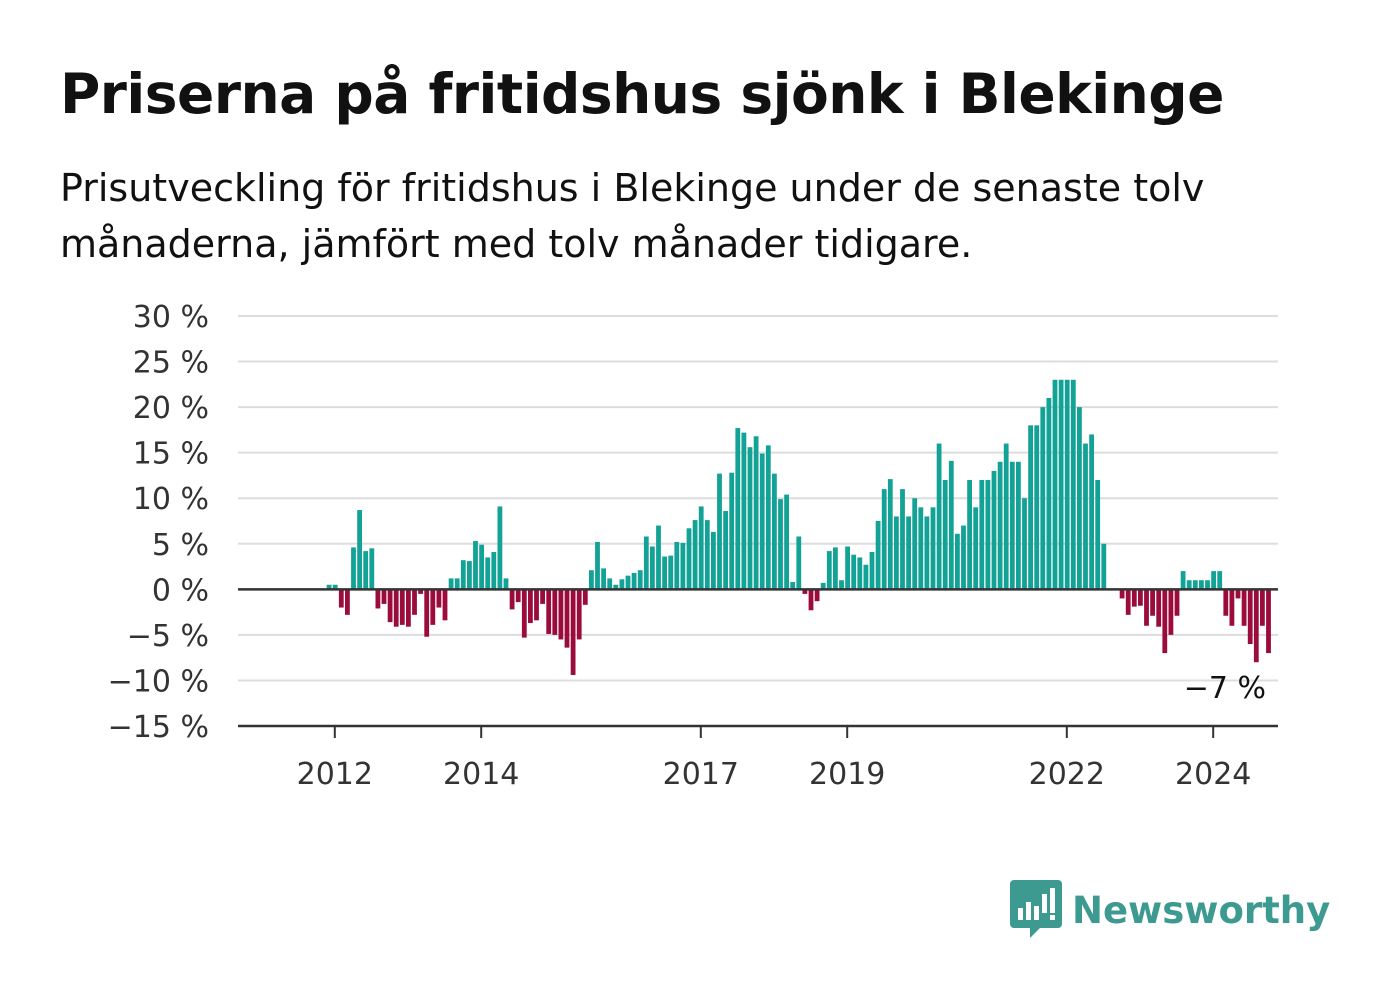 The image size is (1382, 999). What do you see at coordinates (758, 658) in the screenshot?
I see `axes` at bounding box center [758, 658].